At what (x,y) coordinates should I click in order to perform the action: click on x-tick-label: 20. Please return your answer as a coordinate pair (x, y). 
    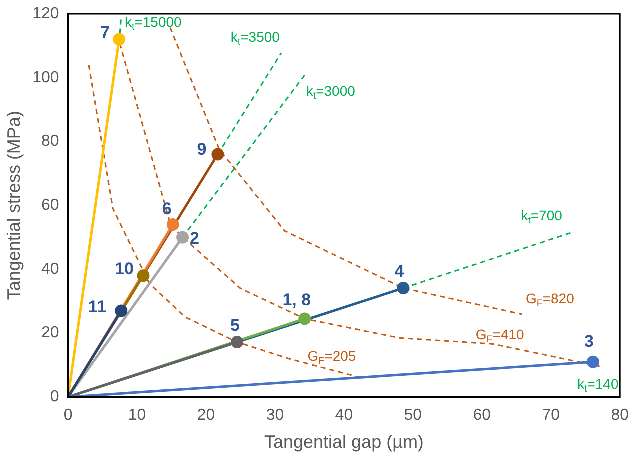
    Looking at the image, I should click on (206, 415).